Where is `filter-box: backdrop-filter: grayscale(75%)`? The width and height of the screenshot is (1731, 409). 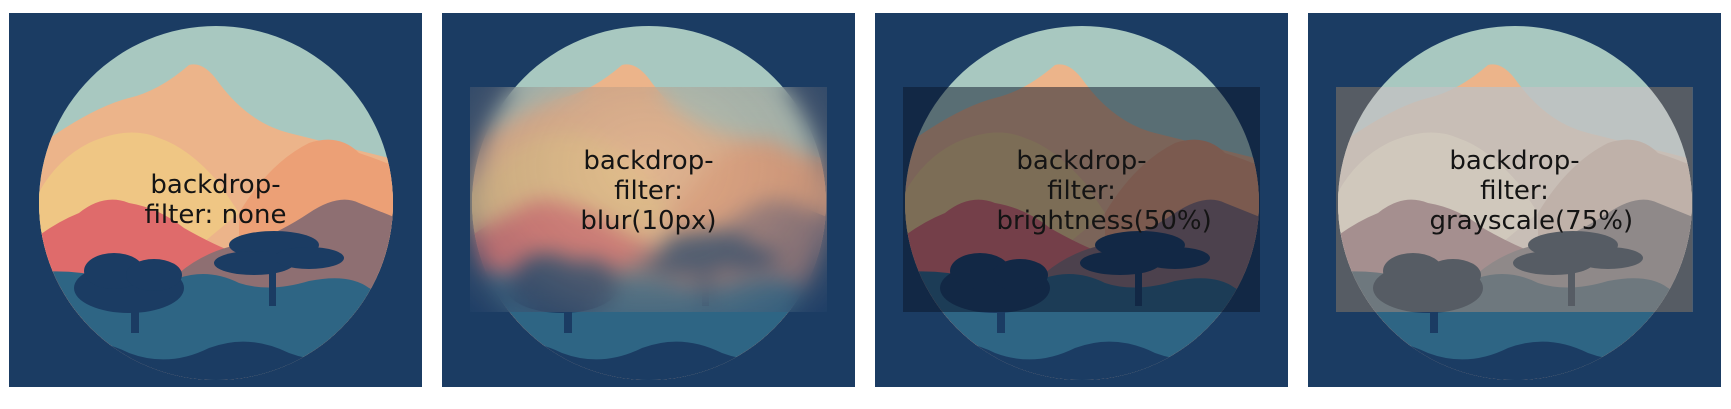
filter-box: backdrop-filter: grayscale(75%) is located at coordinates (1514, 199).